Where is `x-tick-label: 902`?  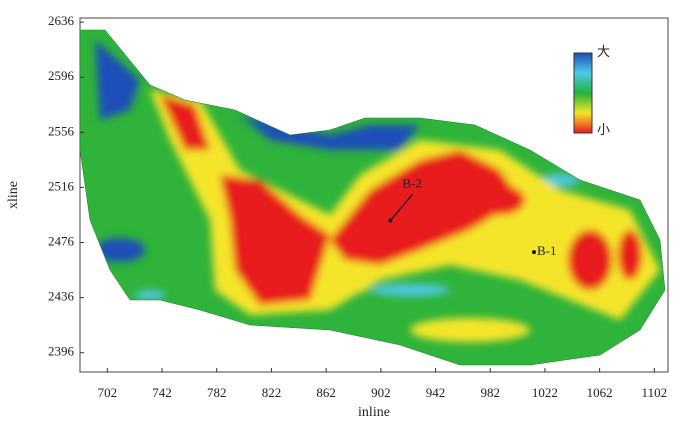
x-tick-label: 902 is located at coordinates (381, 392).